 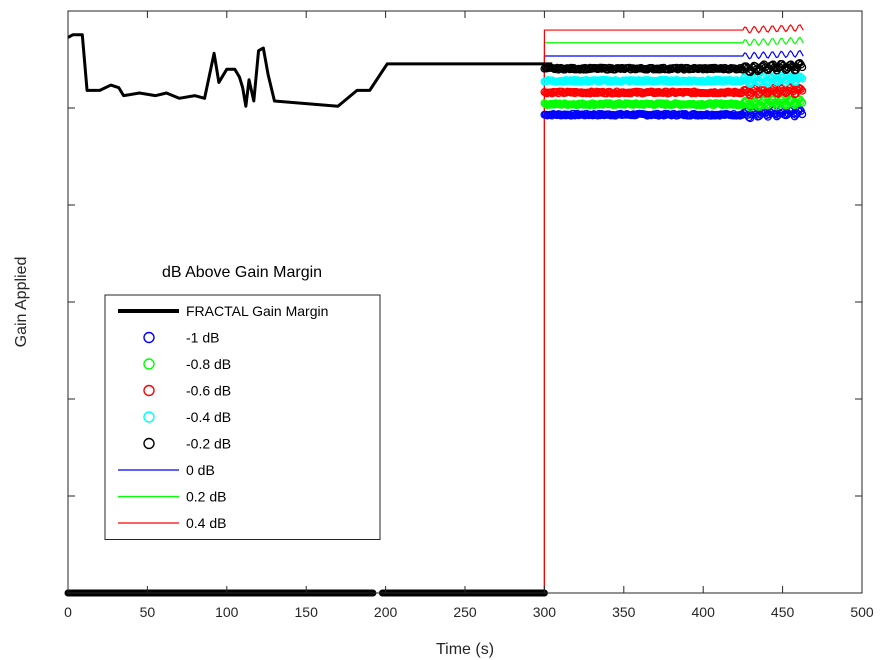 What do you see at coordinates (257, 311) in the screenshot?
I see `legend-label: FRACTAL Gain Margin` at bounding box center [257, 311].